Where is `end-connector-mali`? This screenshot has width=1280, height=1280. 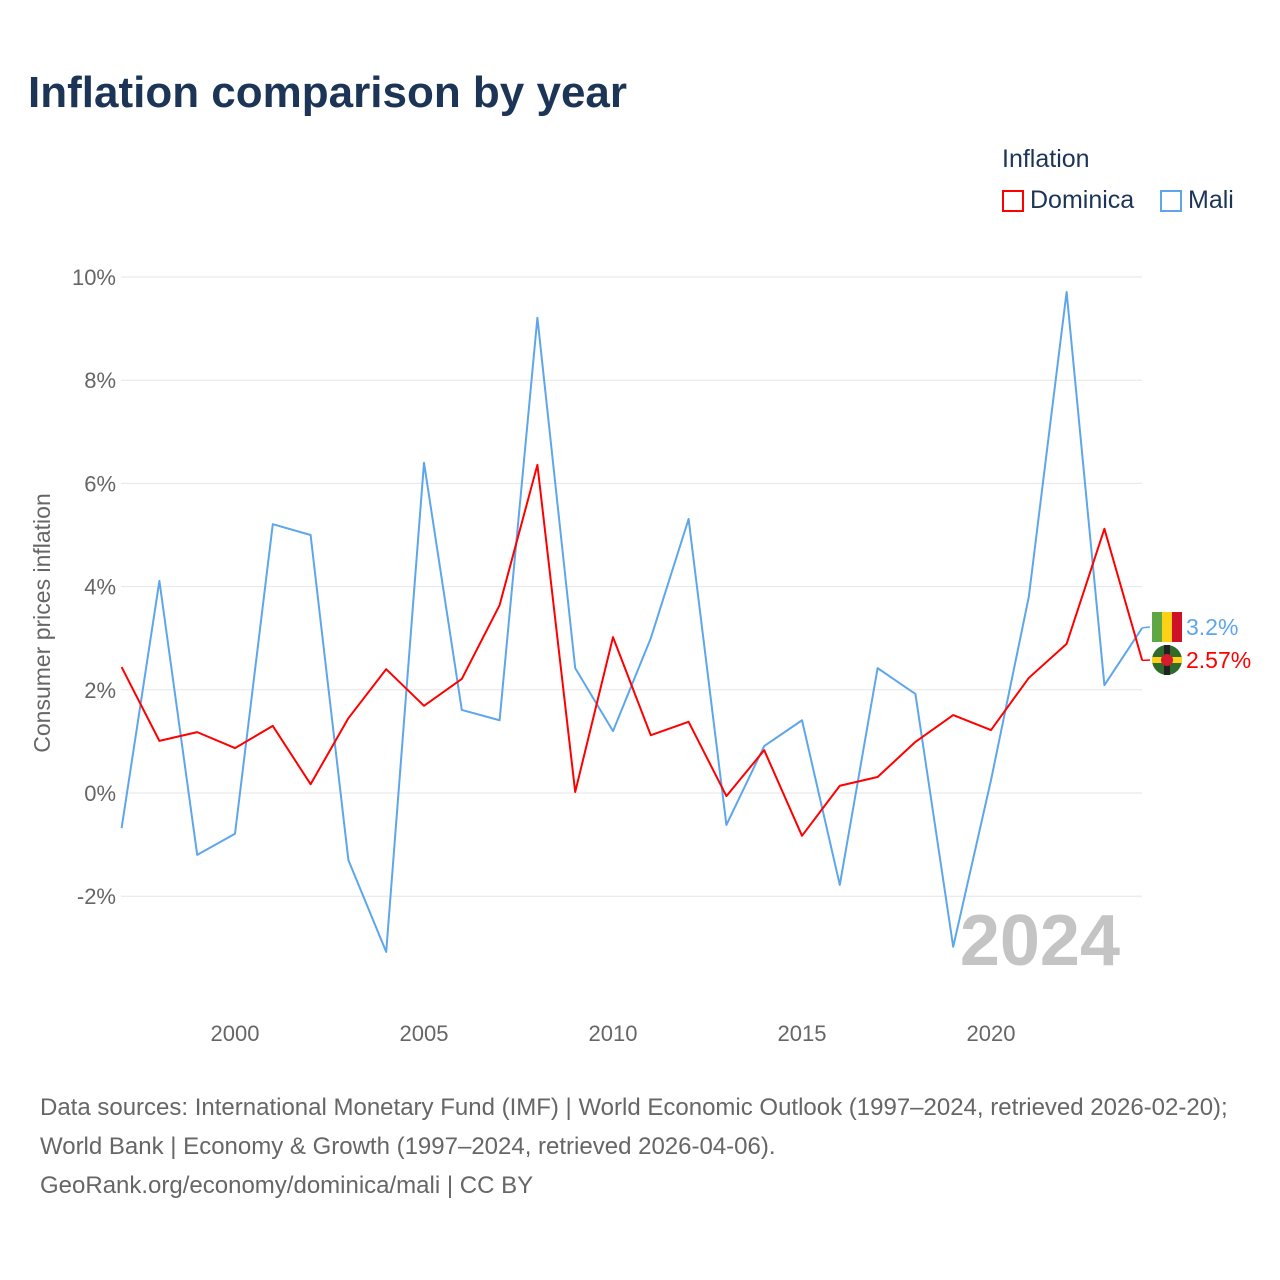
end-connector-mali is located at coordinates (1146, 627).